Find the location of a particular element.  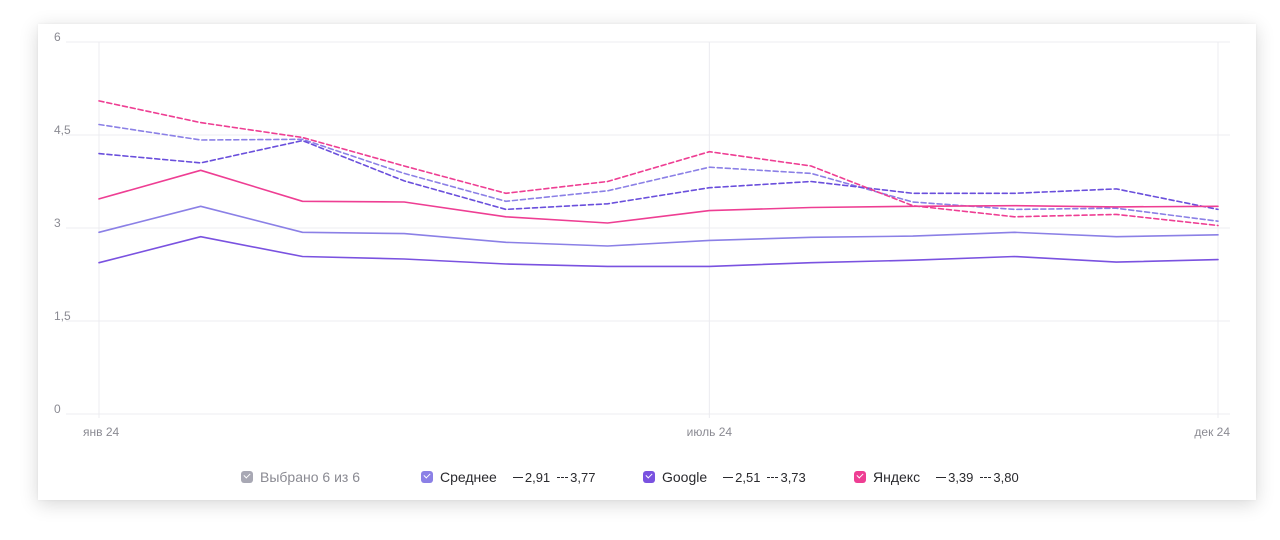

legend-selected-toggle: Выбрано 6 из 6 is located at coordinates (300, 477).